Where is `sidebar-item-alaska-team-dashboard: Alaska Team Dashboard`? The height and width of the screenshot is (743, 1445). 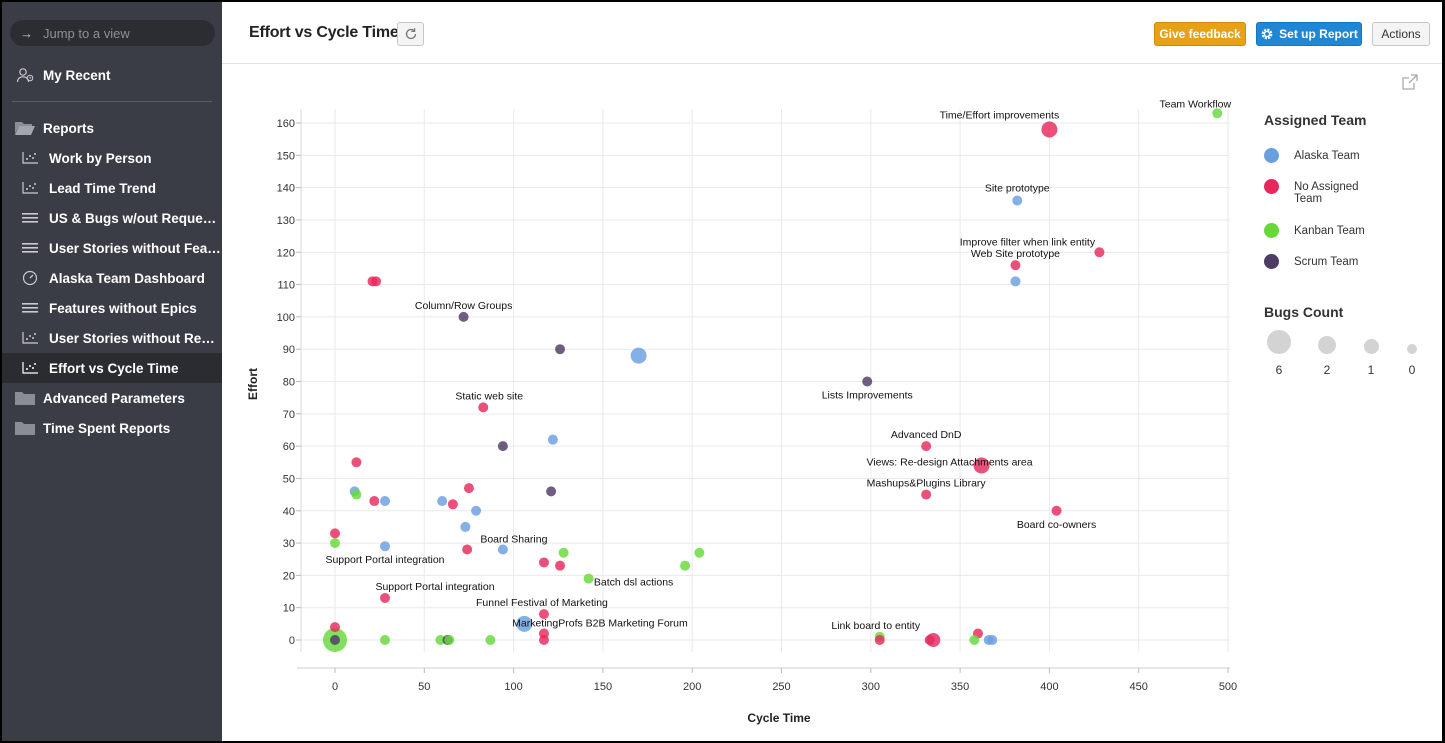 sidebar-item-alaska-team-dashboard: Alaska Team Dashboard is located at coordinates (112, 278).